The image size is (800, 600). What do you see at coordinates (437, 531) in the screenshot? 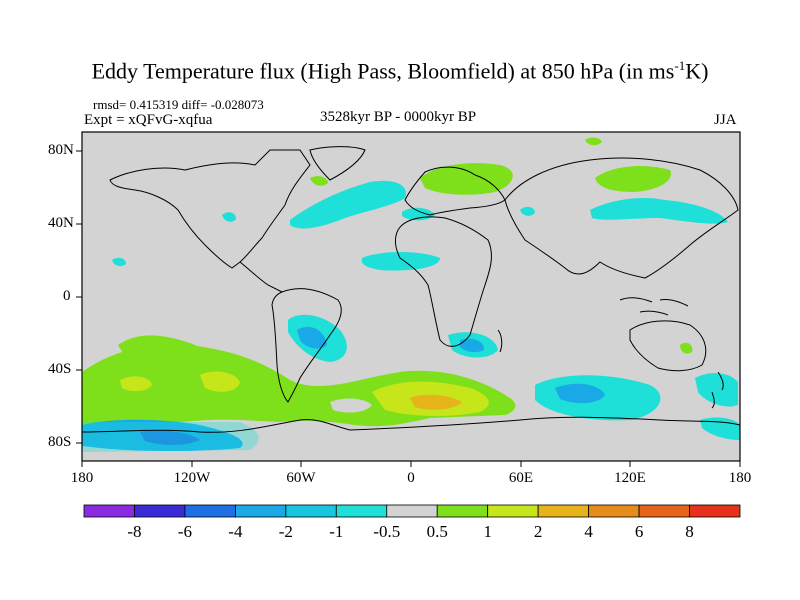
I see `colorbar-level-label: 0.5` at bounding box center [437, 531].